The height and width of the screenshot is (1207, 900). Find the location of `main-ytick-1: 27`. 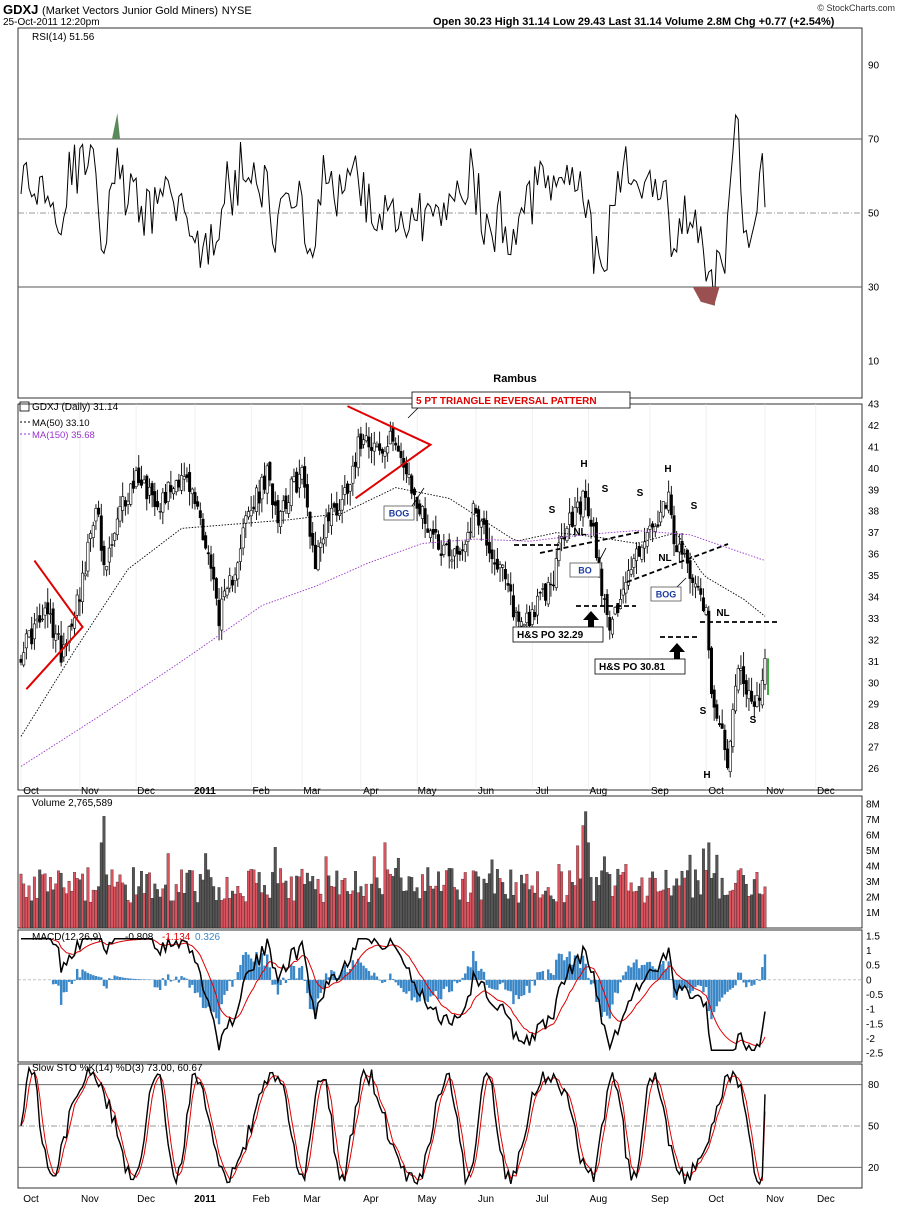

main-ytick-1: 27 is located at coordinates (874, 748).